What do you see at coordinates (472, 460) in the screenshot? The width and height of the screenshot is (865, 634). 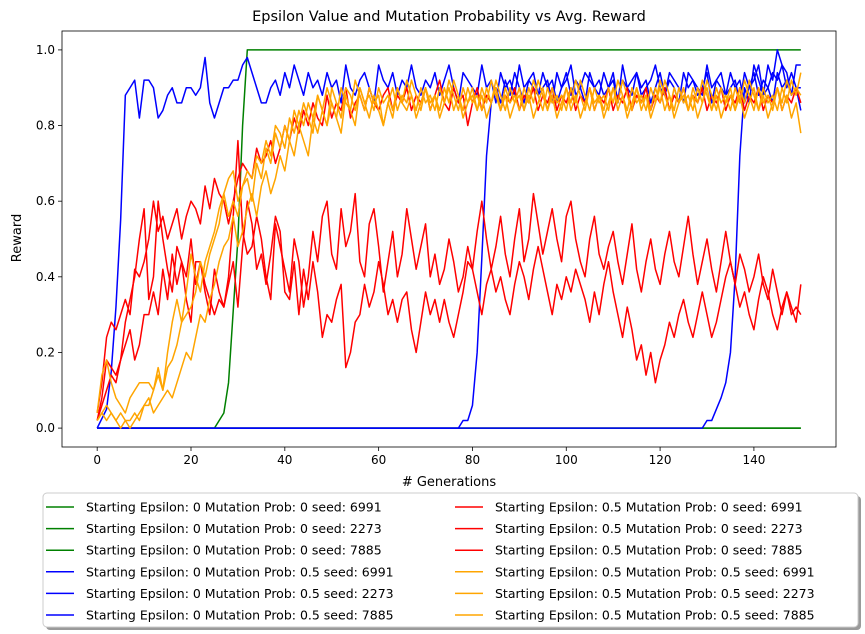 I see `x-tick-label: 80` at bounding box center [472, 460].